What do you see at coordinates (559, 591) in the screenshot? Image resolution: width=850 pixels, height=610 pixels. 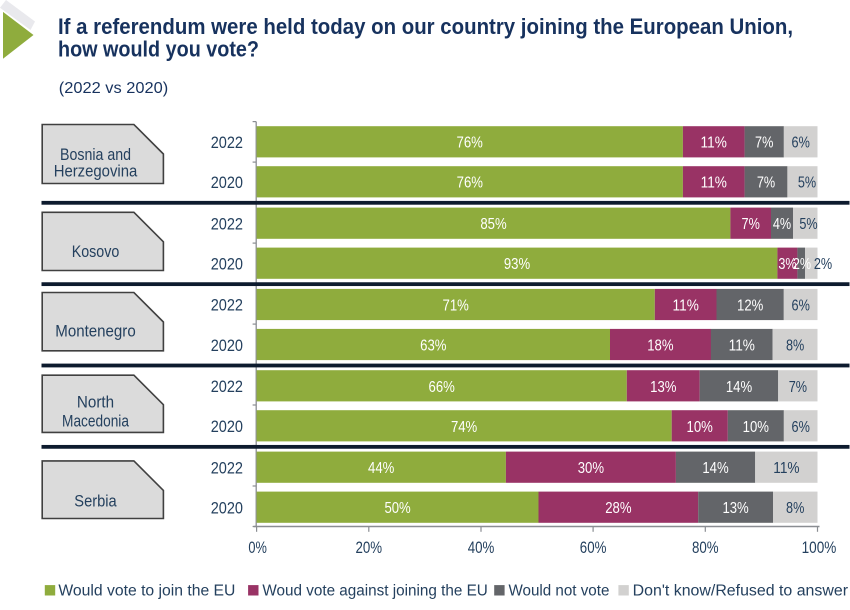 I see `svg-text: Would not vote` at bounding box center [559, 591].